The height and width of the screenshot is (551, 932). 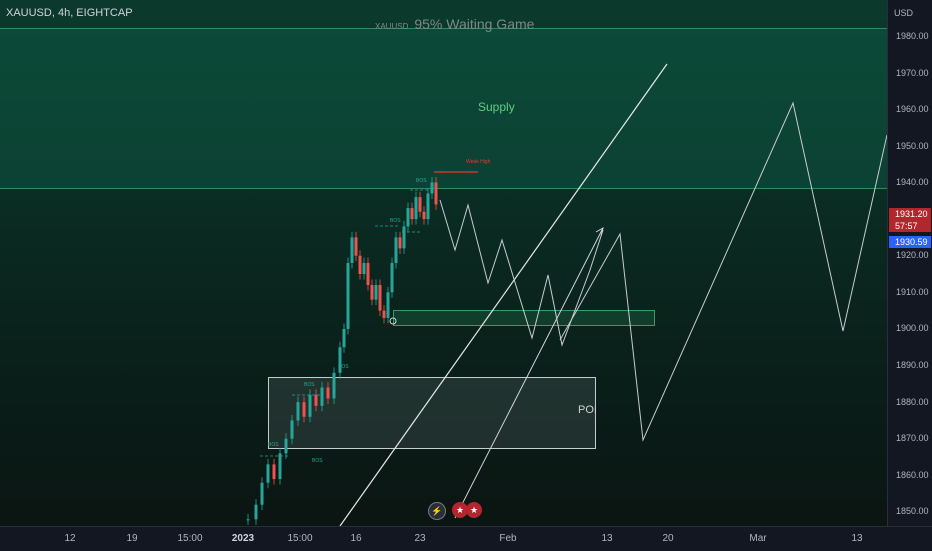 I want to click on price-tick: 1970.00, so click(x=912, y=73).